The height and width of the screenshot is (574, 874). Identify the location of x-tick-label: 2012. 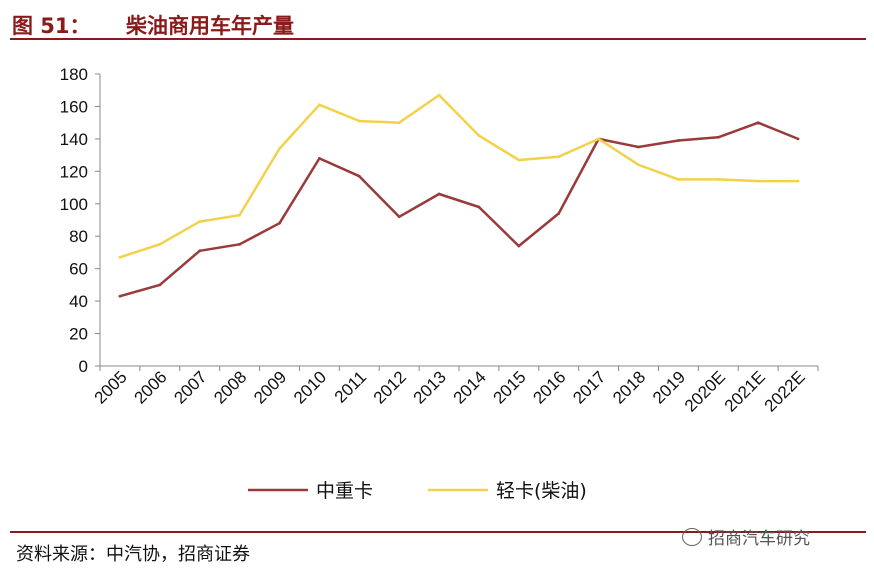
(390, 387).